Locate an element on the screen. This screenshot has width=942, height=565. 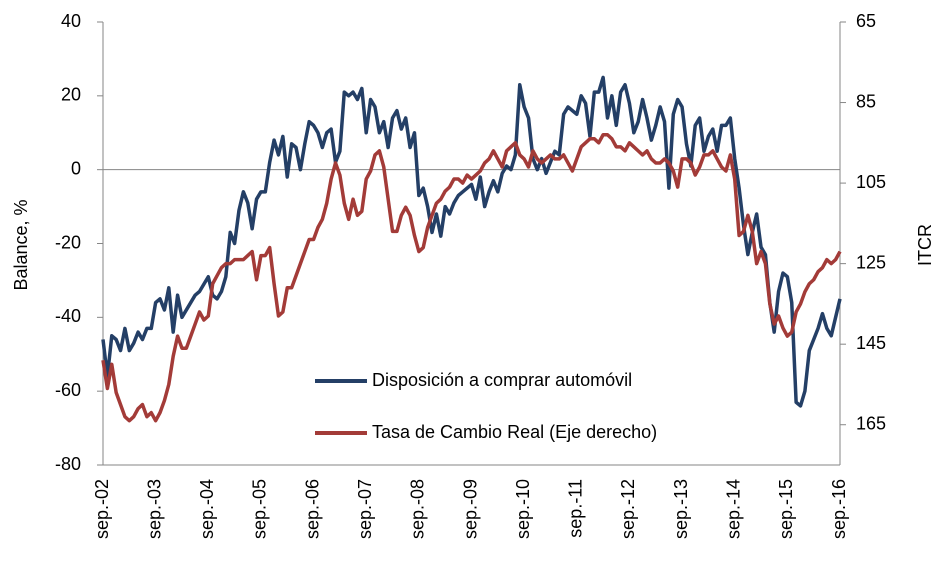
x-tick-label: sep.-05 is located at coordinates (260, 509).